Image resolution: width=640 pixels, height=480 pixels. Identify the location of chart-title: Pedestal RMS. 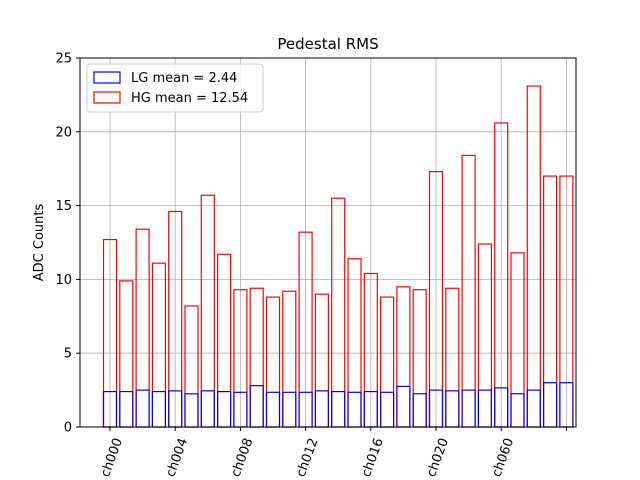
(327, 44).